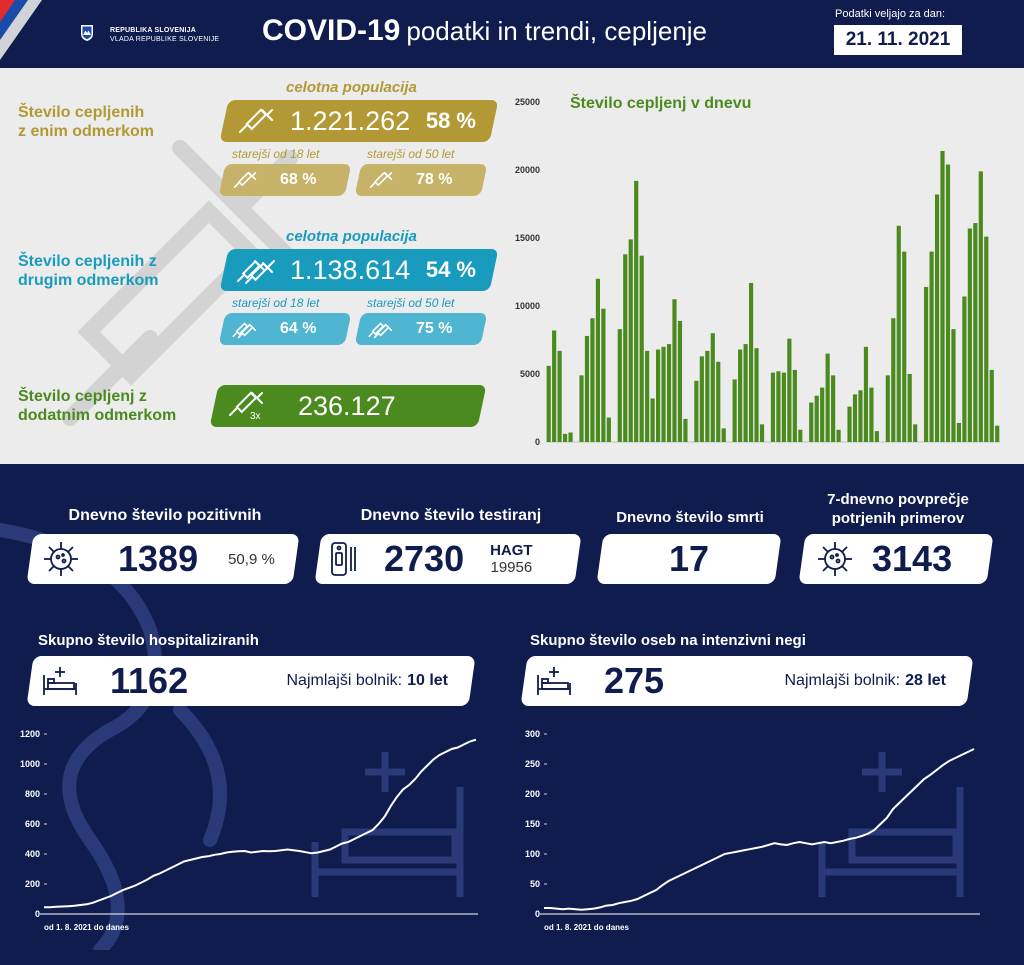  What do you see at coordinates (87, 33) in the screenshot?
I see `coat-of-arms-icon` at bounding box center [87, 33].